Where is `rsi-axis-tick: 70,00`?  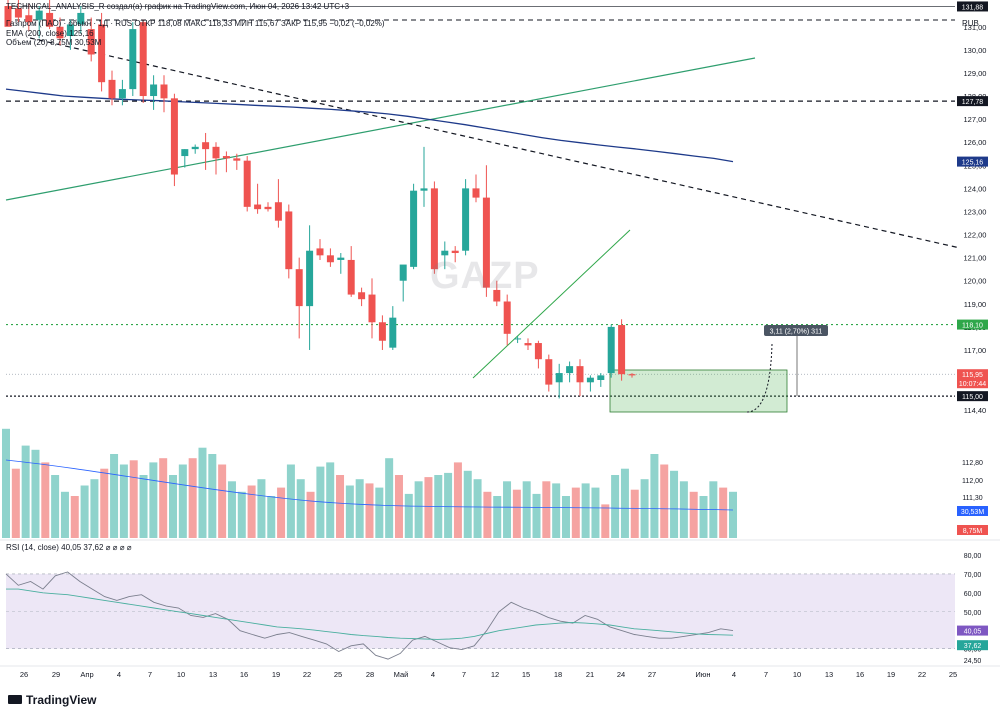
rsi-axis-tick: 70,00 is located at coordinates (973, 575).